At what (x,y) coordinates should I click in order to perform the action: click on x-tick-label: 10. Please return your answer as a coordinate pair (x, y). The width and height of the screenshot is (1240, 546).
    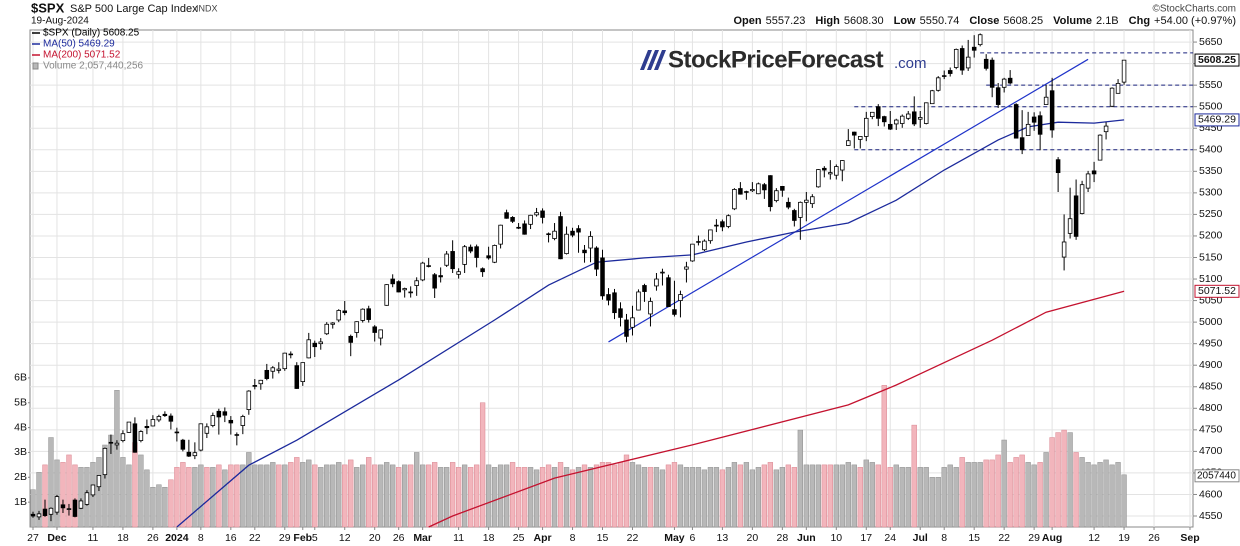
    Looking at the image, I should click on (836, 538).